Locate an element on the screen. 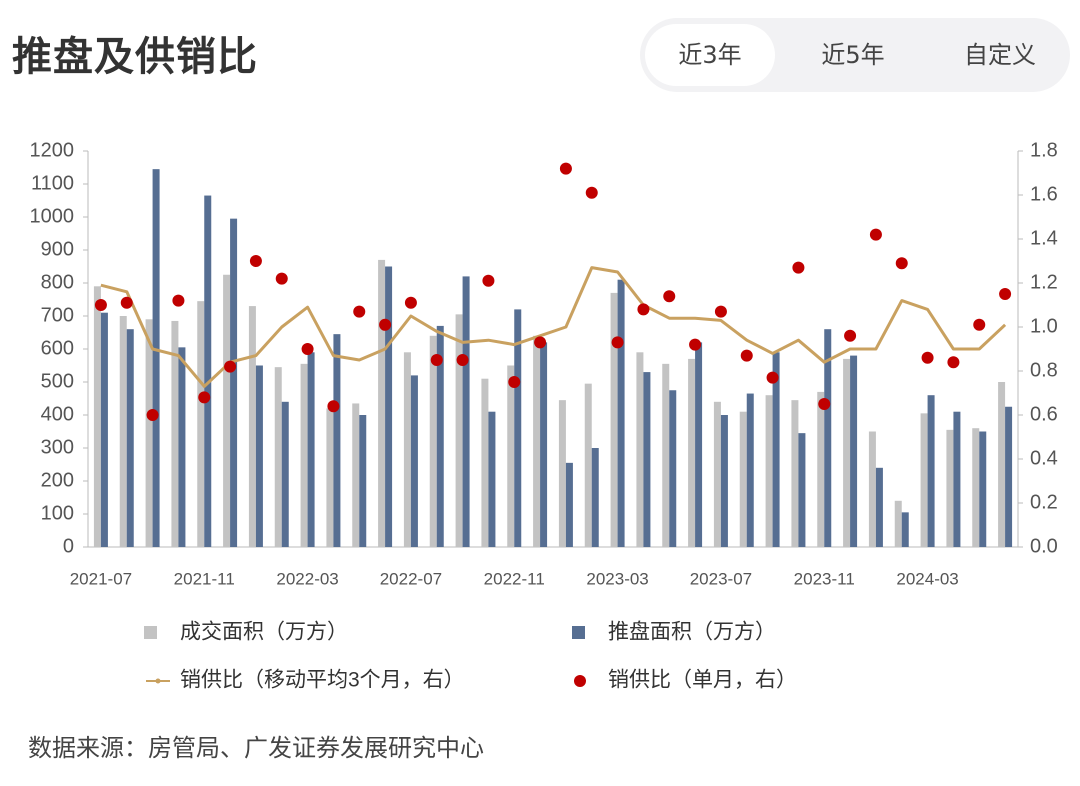  x-tick-label: 2023-11 is located at coordinates (824, 578).